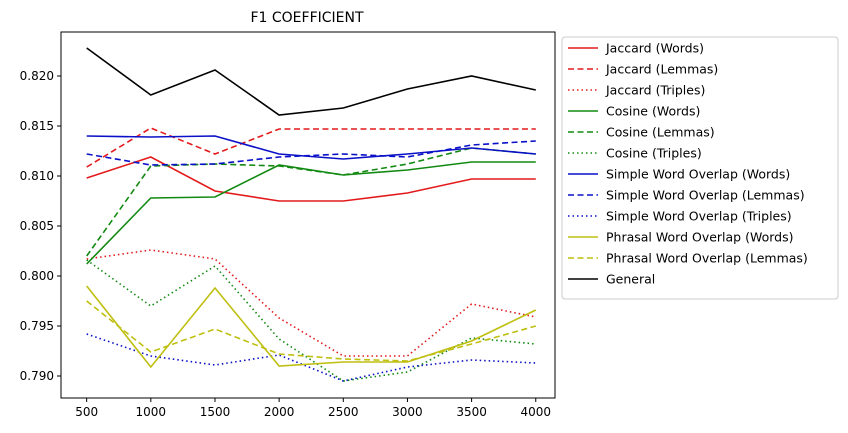  Describe the element at coordinates (37, 126) in the screenshot. I see `y-tick-label: 0.815` at that location.